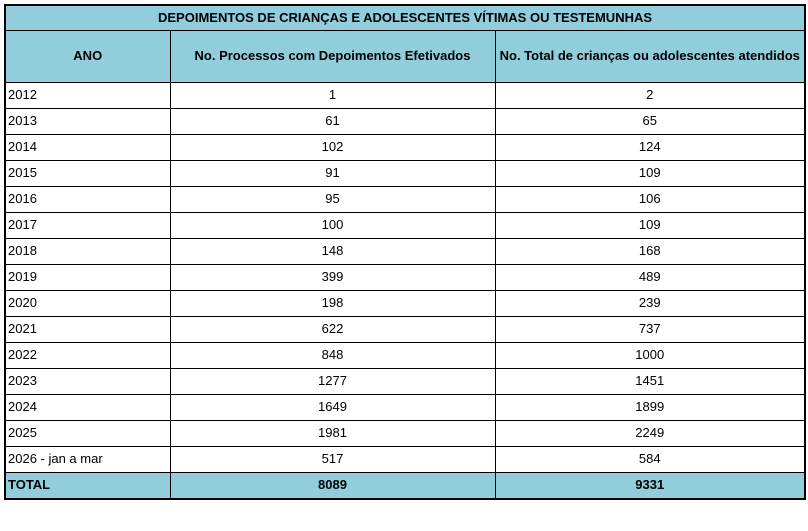 Image resolution: width=808 pixels, height=531 pixels. I want to click on atendidos-cell: 2249, so click(650, 433).